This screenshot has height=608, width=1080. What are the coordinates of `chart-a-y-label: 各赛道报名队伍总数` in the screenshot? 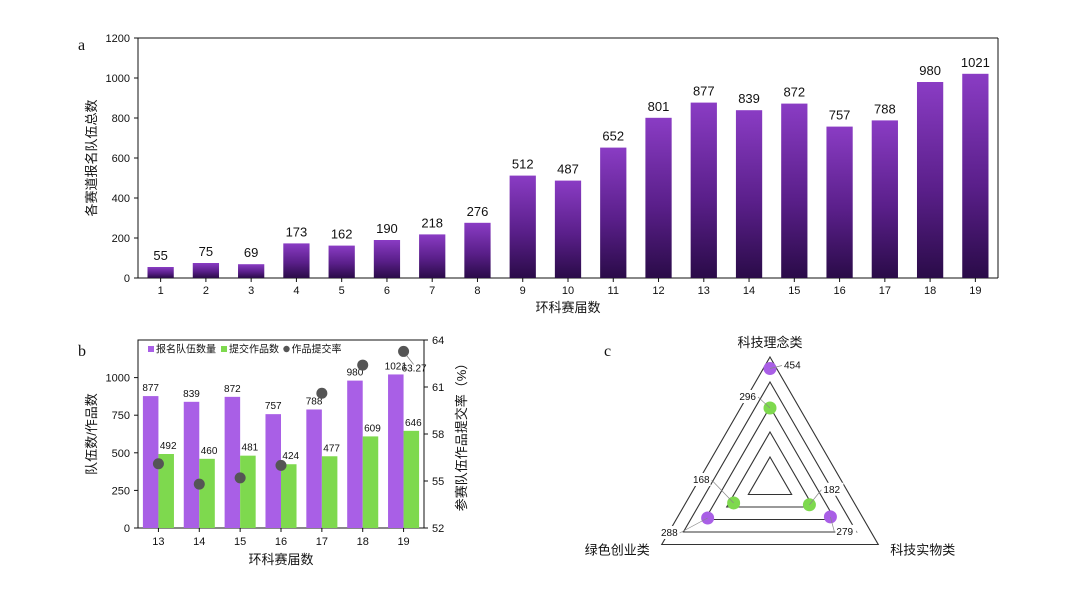 It's located at (91, 157).